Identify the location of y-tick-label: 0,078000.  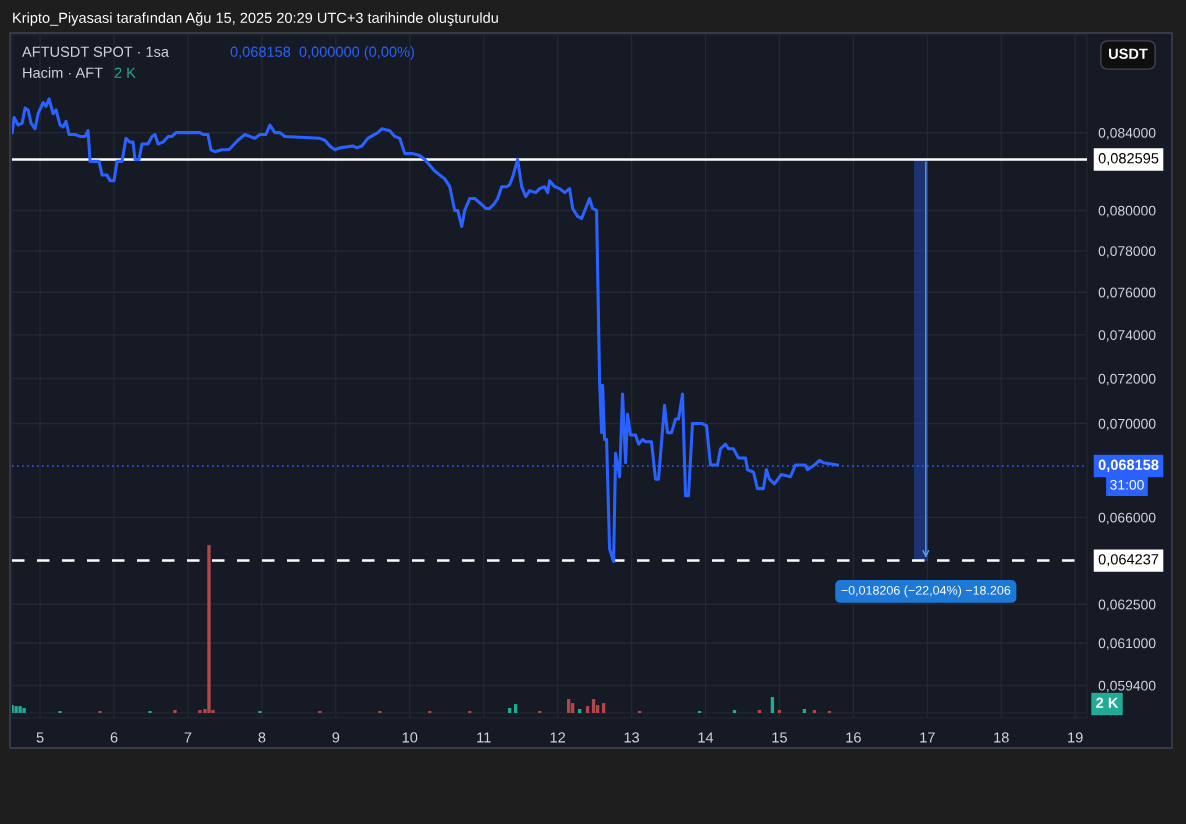
(1127, 252).